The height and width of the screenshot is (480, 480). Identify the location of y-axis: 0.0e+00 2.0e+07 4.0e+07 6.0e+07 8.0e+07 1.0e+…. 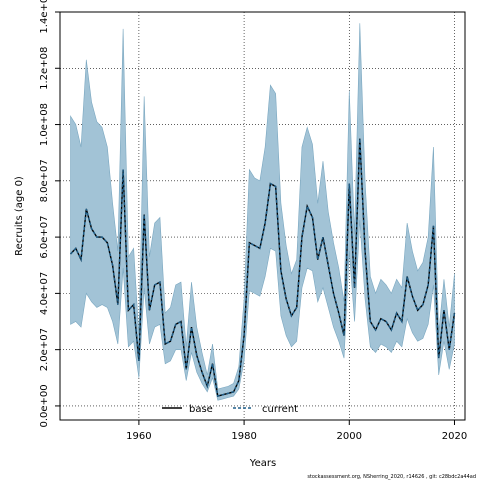
(49, 214).